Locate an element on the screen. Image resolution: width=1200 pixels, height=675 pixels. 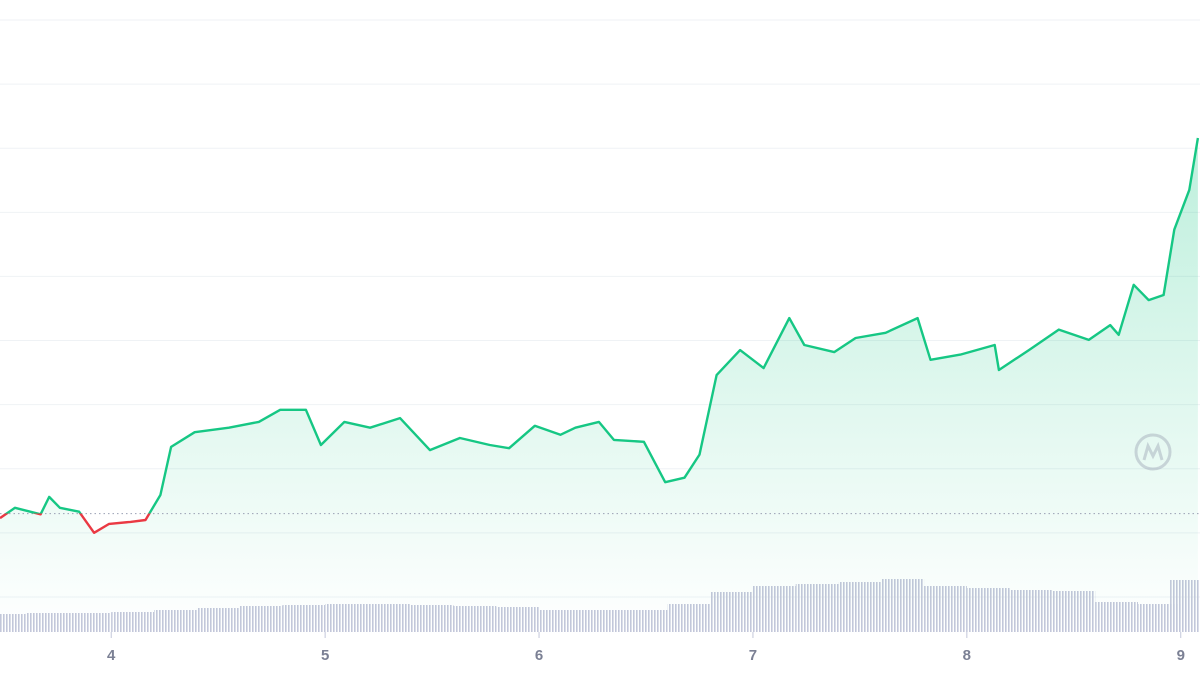
x-tick-label: 8 is located at coordinates (967, 655).